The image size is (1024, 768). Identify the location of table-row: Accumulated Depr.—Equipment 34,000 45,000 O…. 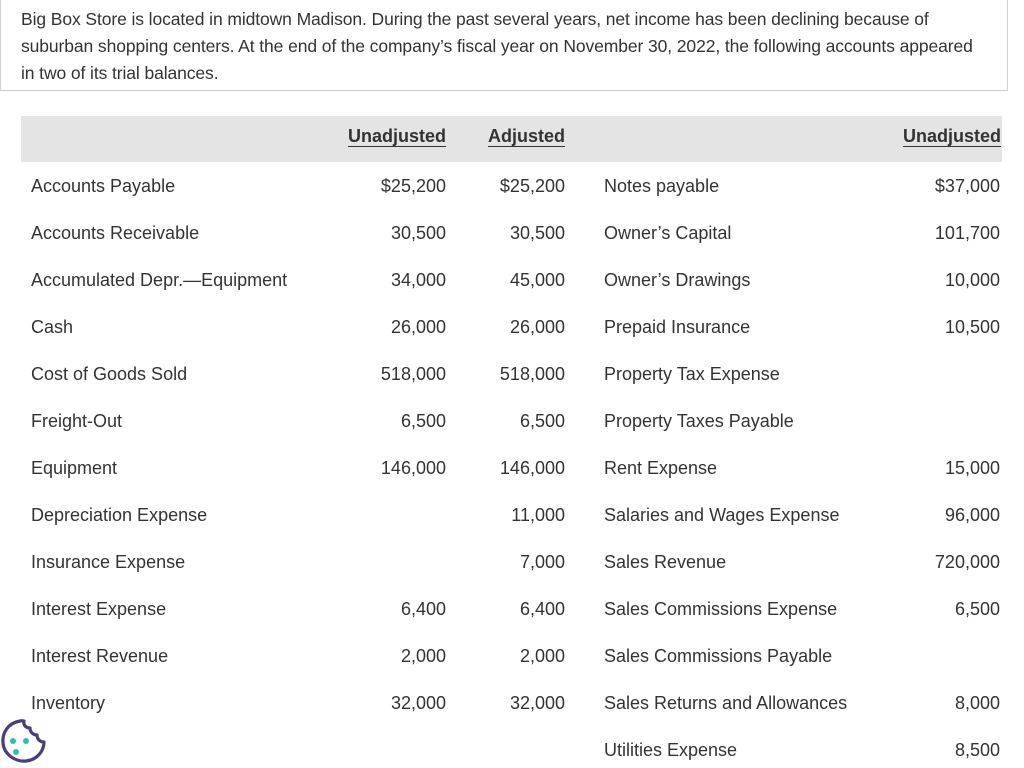
(511, 279).